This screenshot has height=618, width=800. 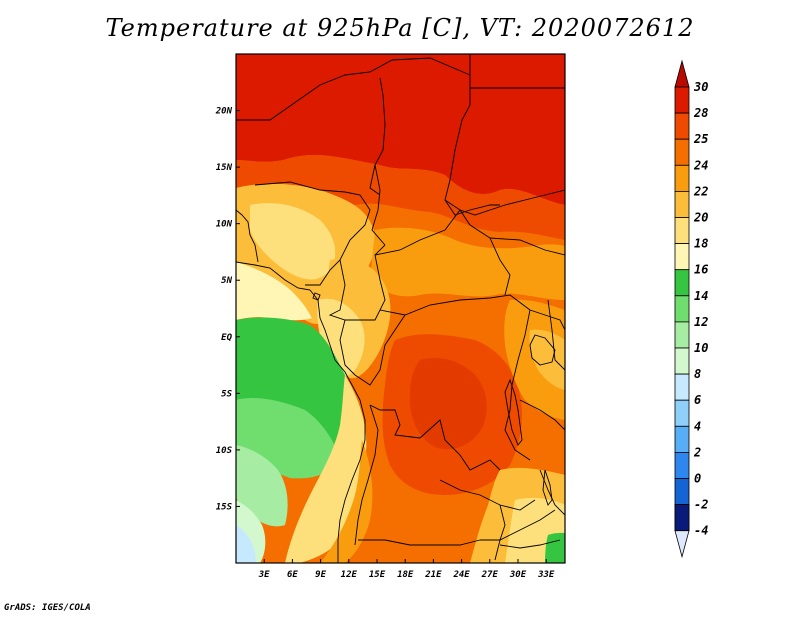 I want to click on colorbar-label: 18, so click(x=701, y=244).